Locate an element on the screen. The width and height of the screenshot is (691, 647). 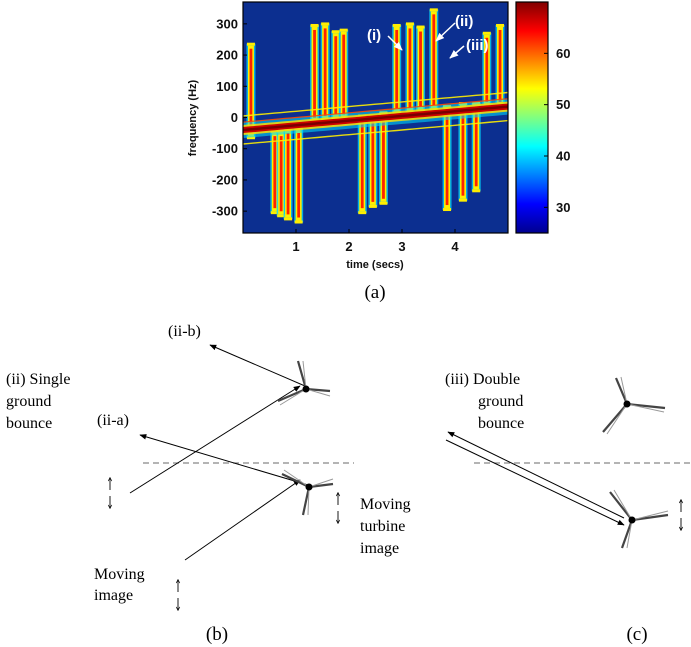
colorbar-tick-label: 50 is located at coordinates (563, 104).